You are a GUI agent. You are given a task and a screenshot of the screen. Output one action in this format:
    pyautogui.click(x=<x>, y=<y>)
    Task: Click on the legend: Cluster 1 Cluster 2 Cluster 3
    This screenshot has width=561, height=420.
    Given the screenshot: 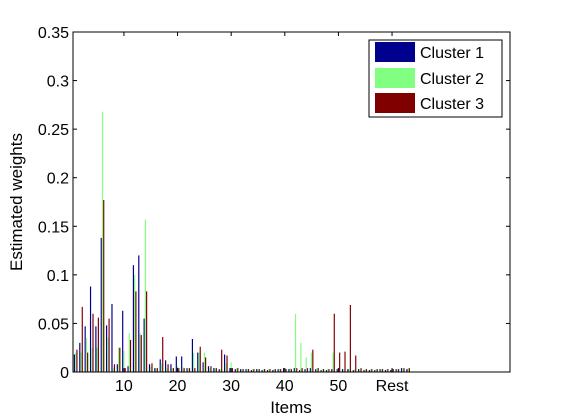 What is the action you would take?
    pyautogui.click(x=435, y=78)
    